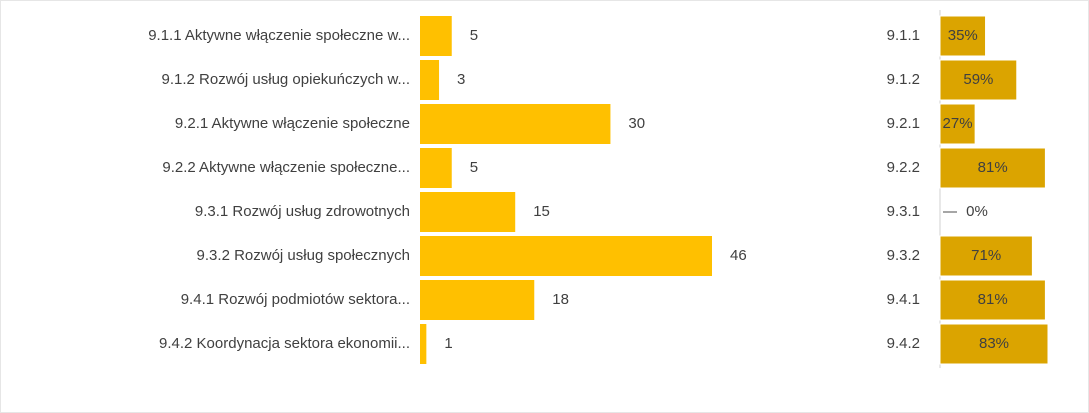  What do you see at coordinates (903, 123) in the screenshot?
I see `category-label: 9.2.1` at bounding box center [903, 123].